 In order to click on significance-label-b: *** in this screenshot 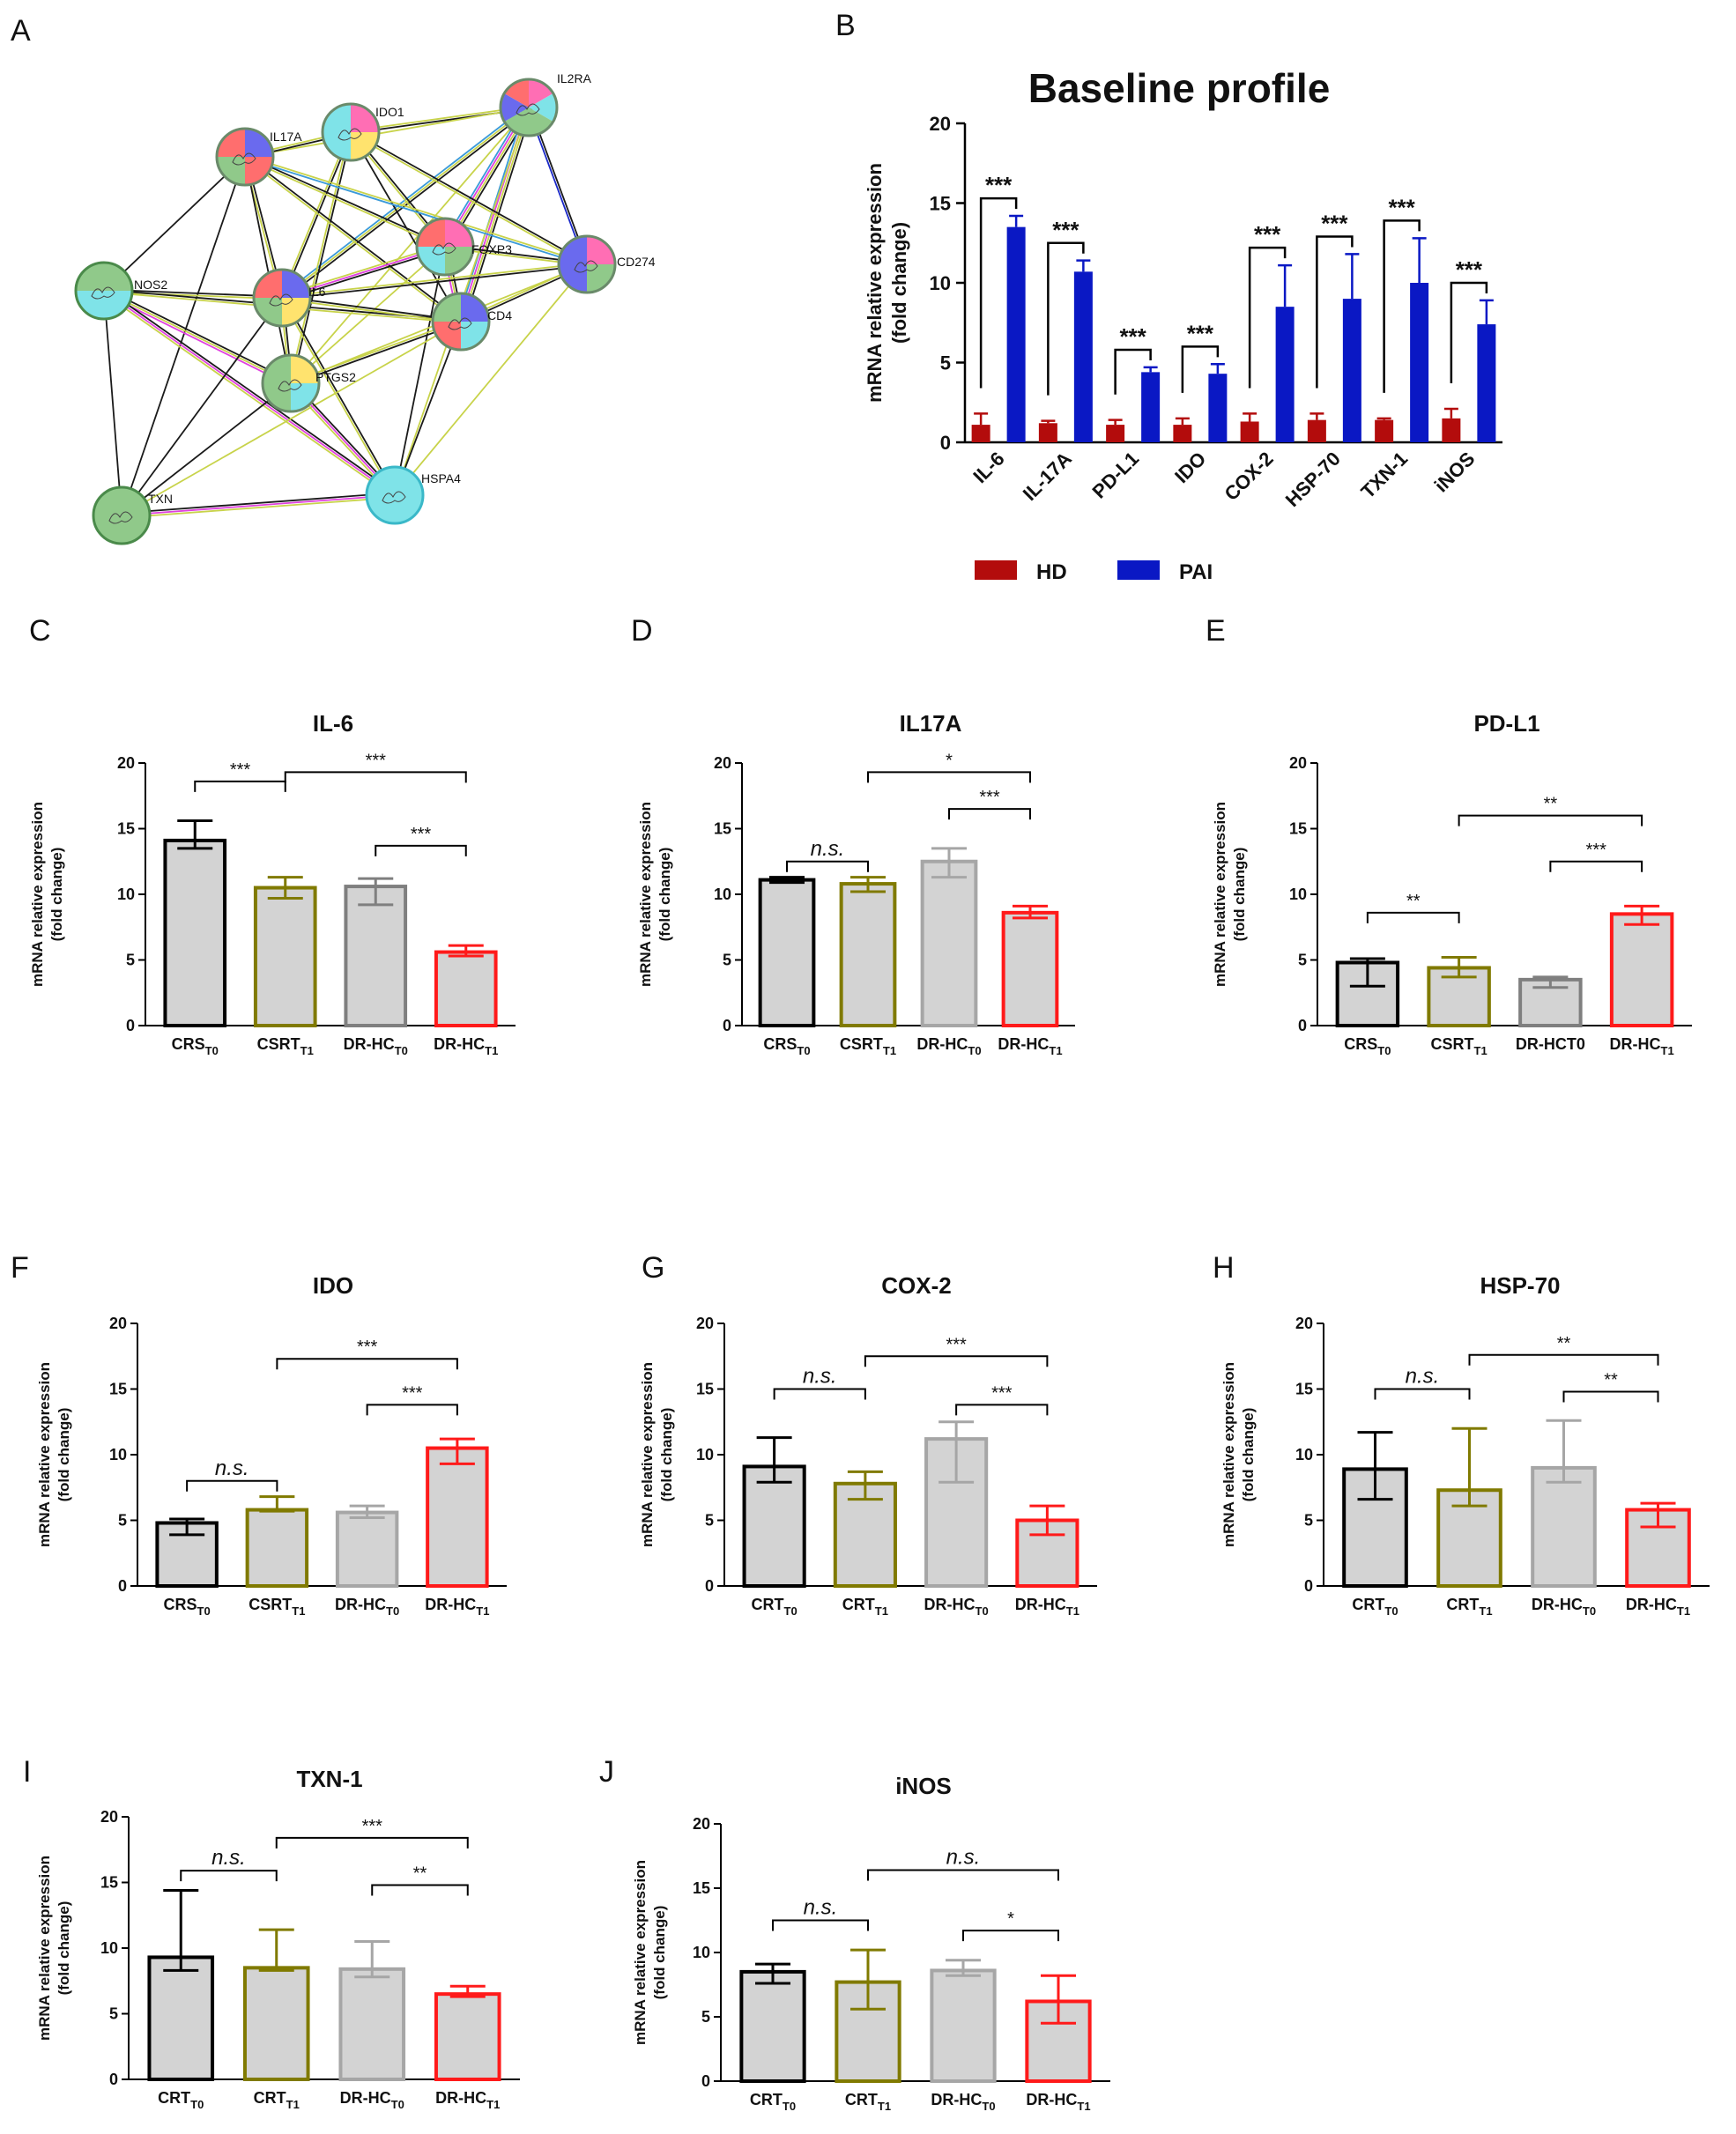, I will do `click(1200, 333)`.